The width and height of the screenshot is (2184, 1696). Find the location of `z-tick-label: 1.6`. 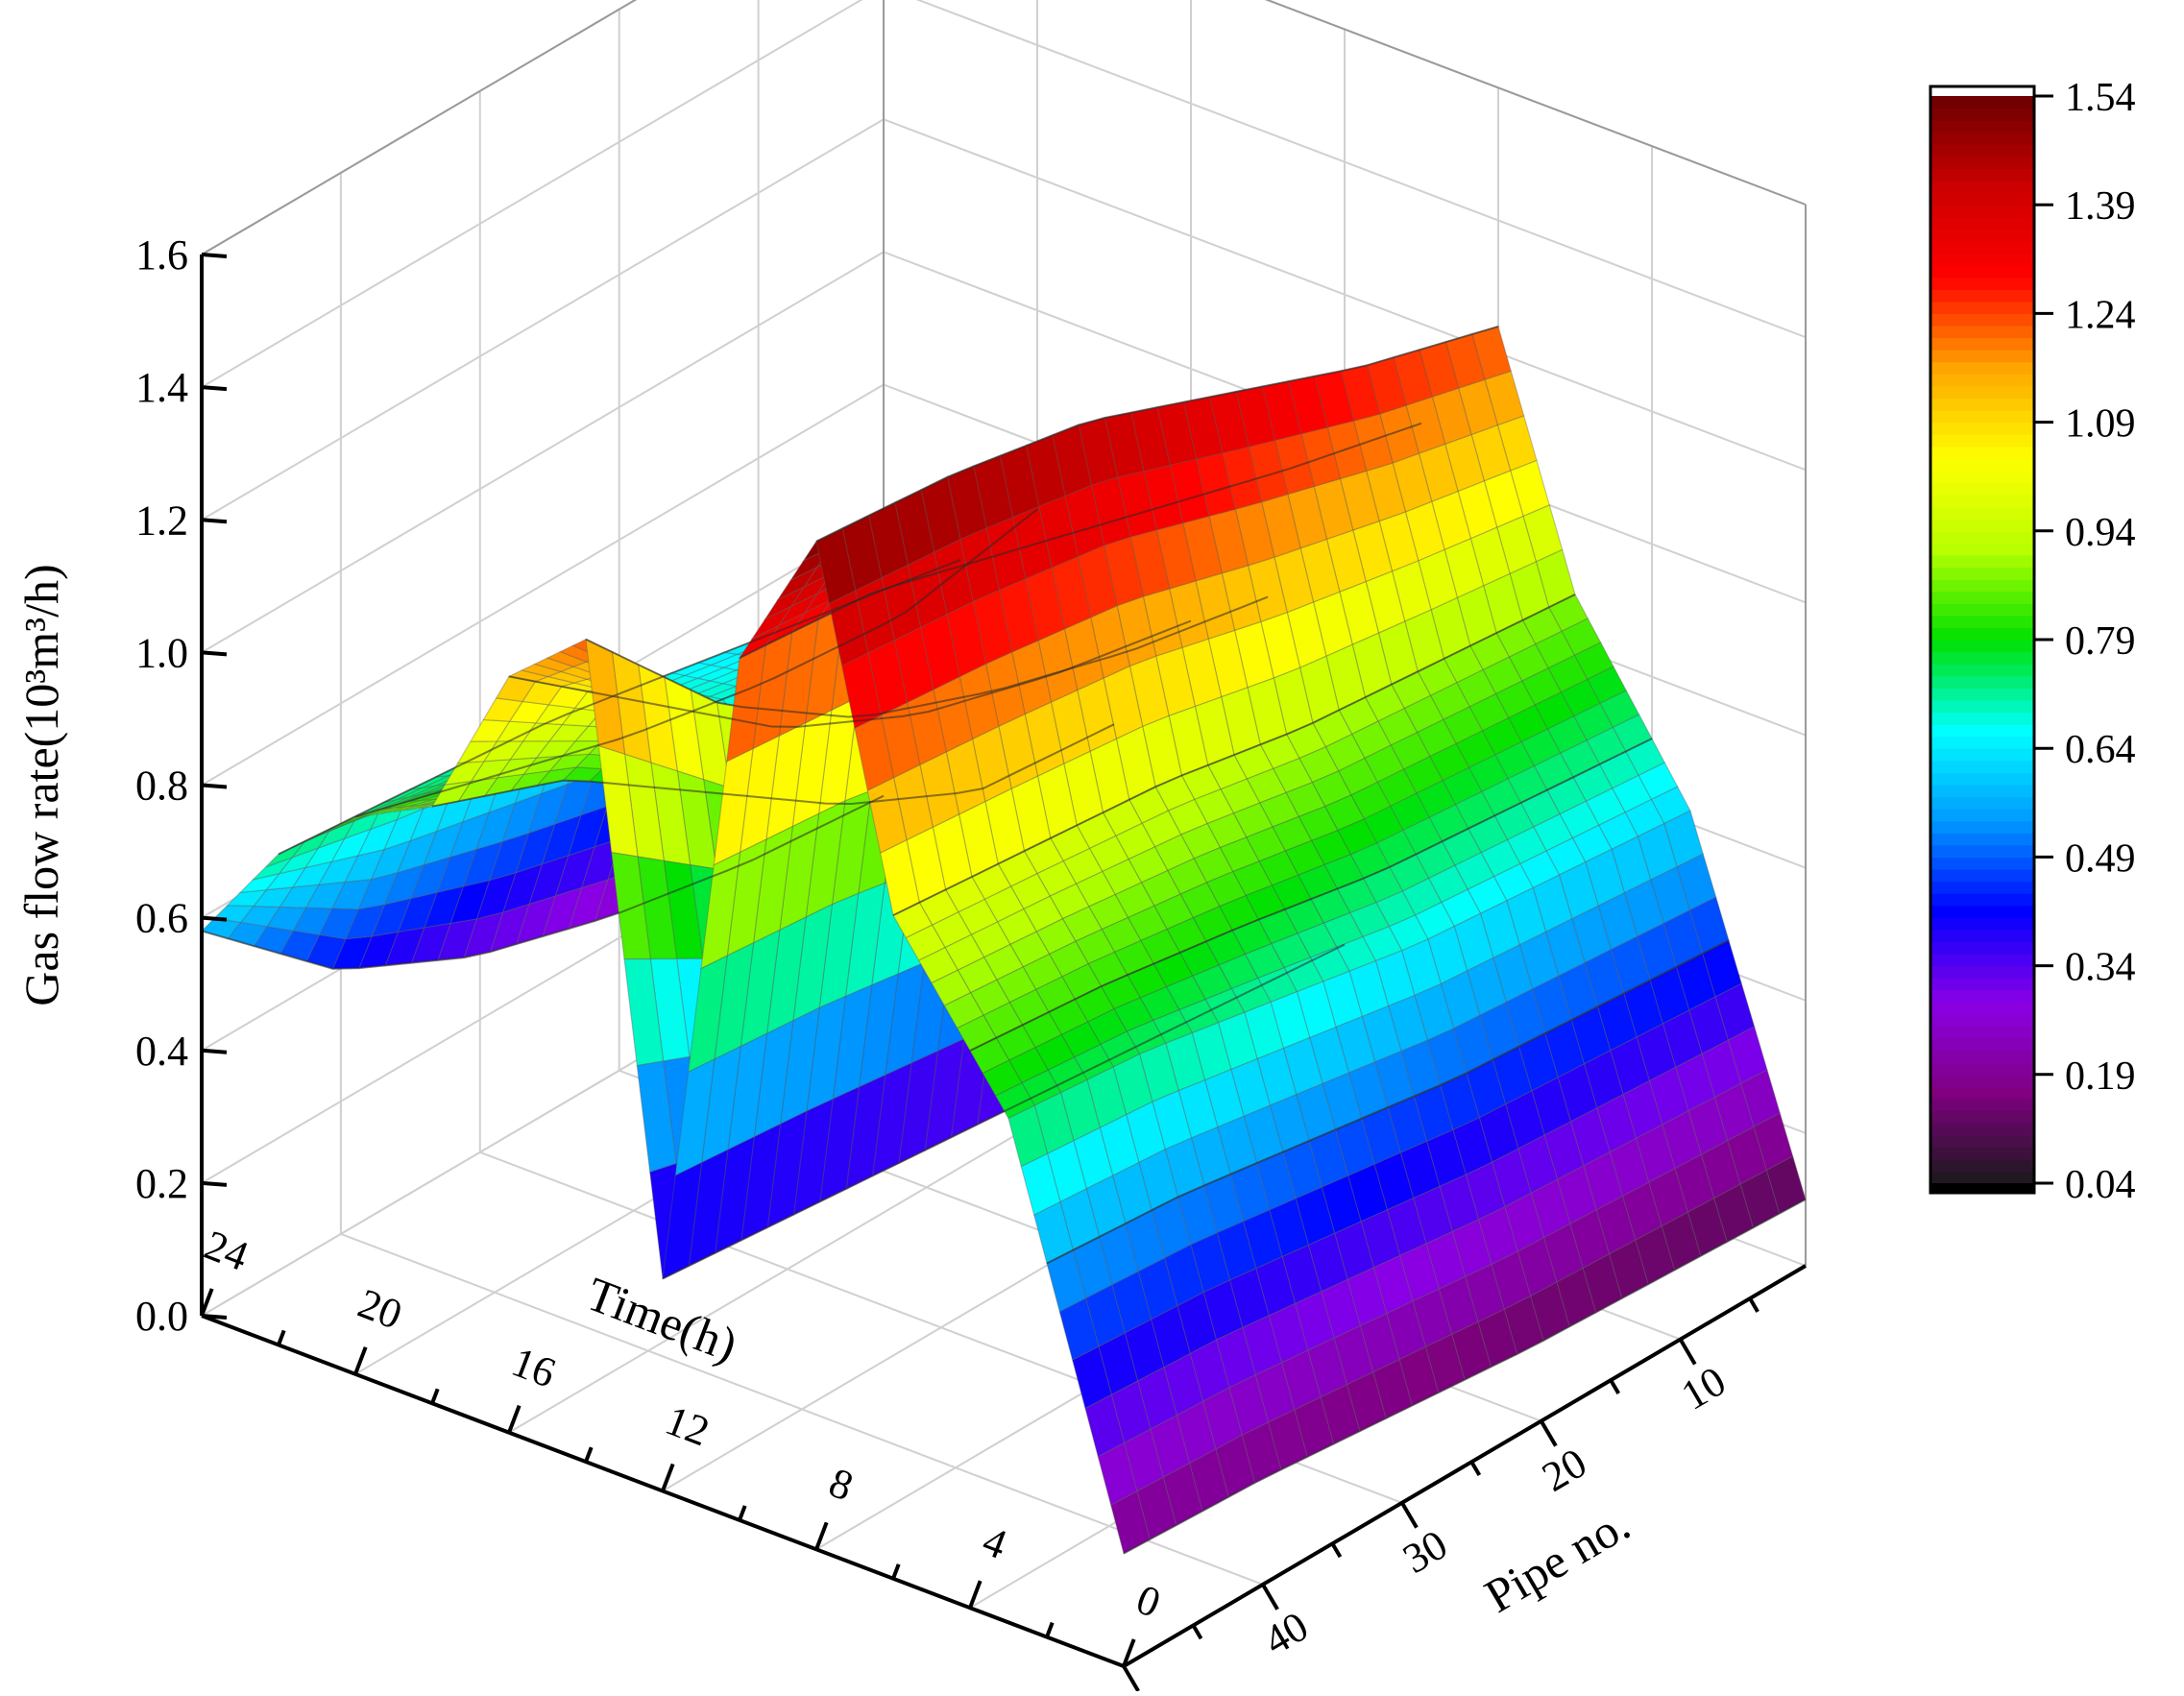

z-tick-label: 1.6 is located at coordinates (161, 255).